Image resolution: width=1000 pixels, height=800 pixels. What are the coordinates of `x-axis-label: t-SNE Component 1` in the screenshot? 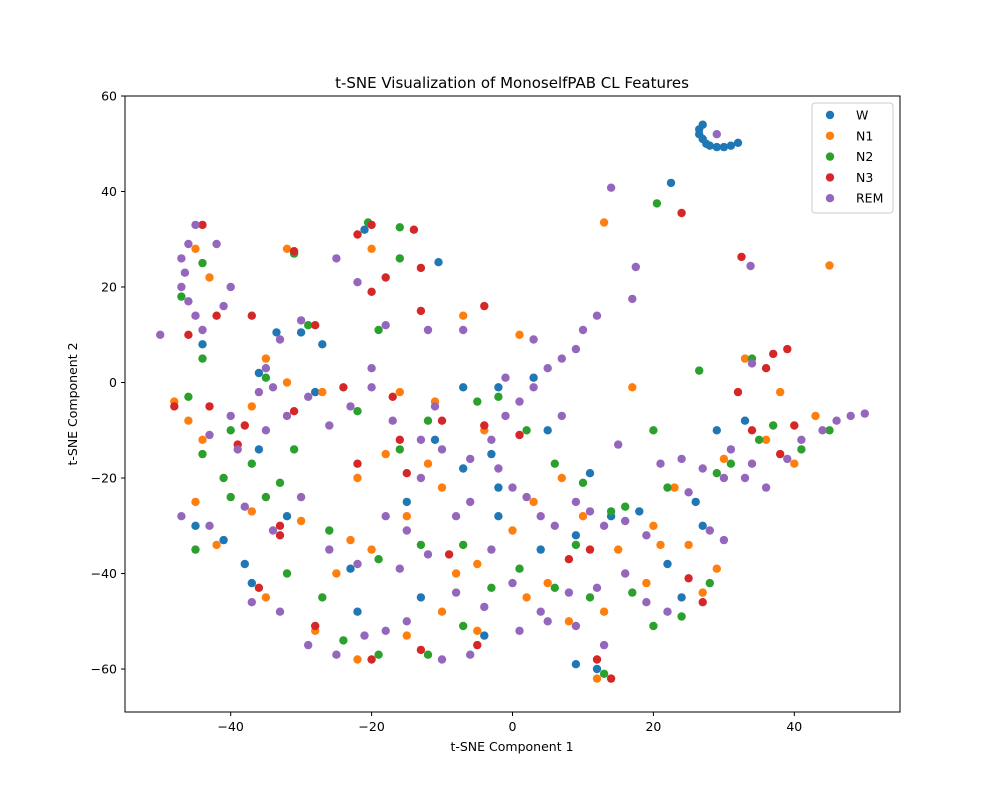 It's located at (511, 746).